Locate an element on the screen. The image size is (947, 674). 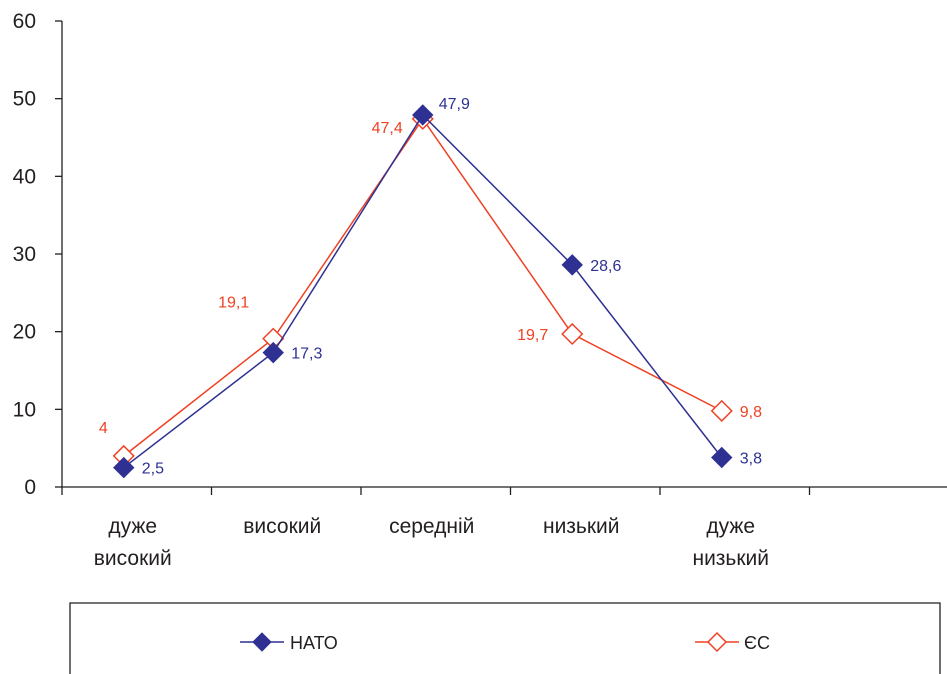
data-label: 2,5 is located at coordinates (153, 469).